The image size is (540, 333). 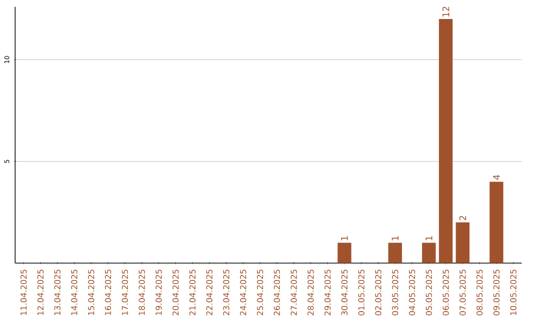 I want to click on x-tick-label: 07.05.2025, so click(x=463, y=293).